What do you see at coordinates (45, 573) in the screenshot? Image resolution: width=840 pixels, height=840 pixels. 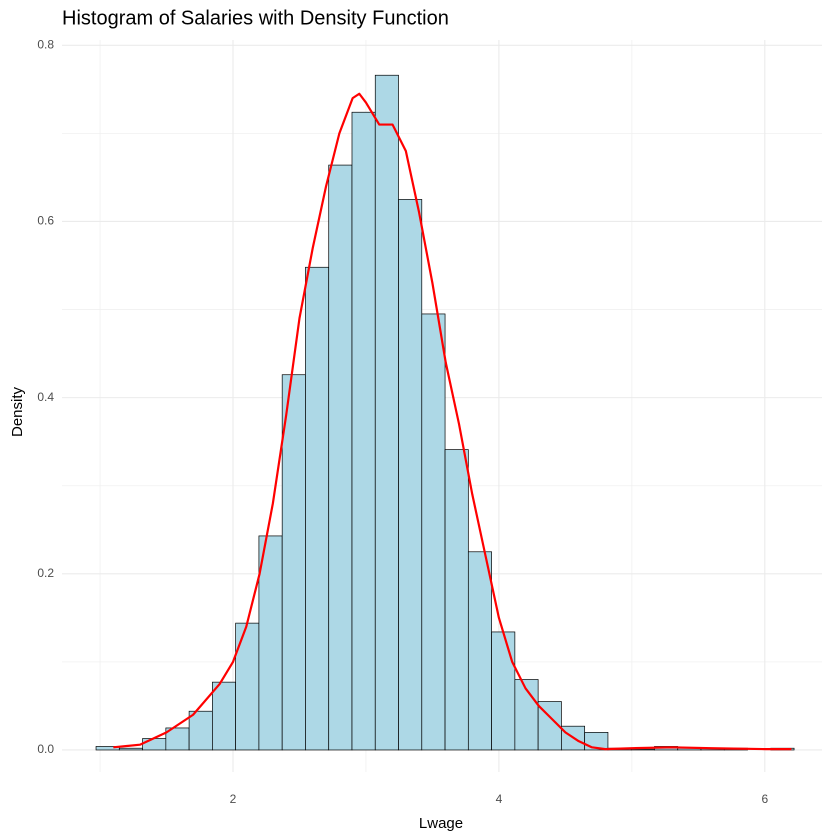 I see `y-tick-label: 0.2` at bounding box center [45, 573].